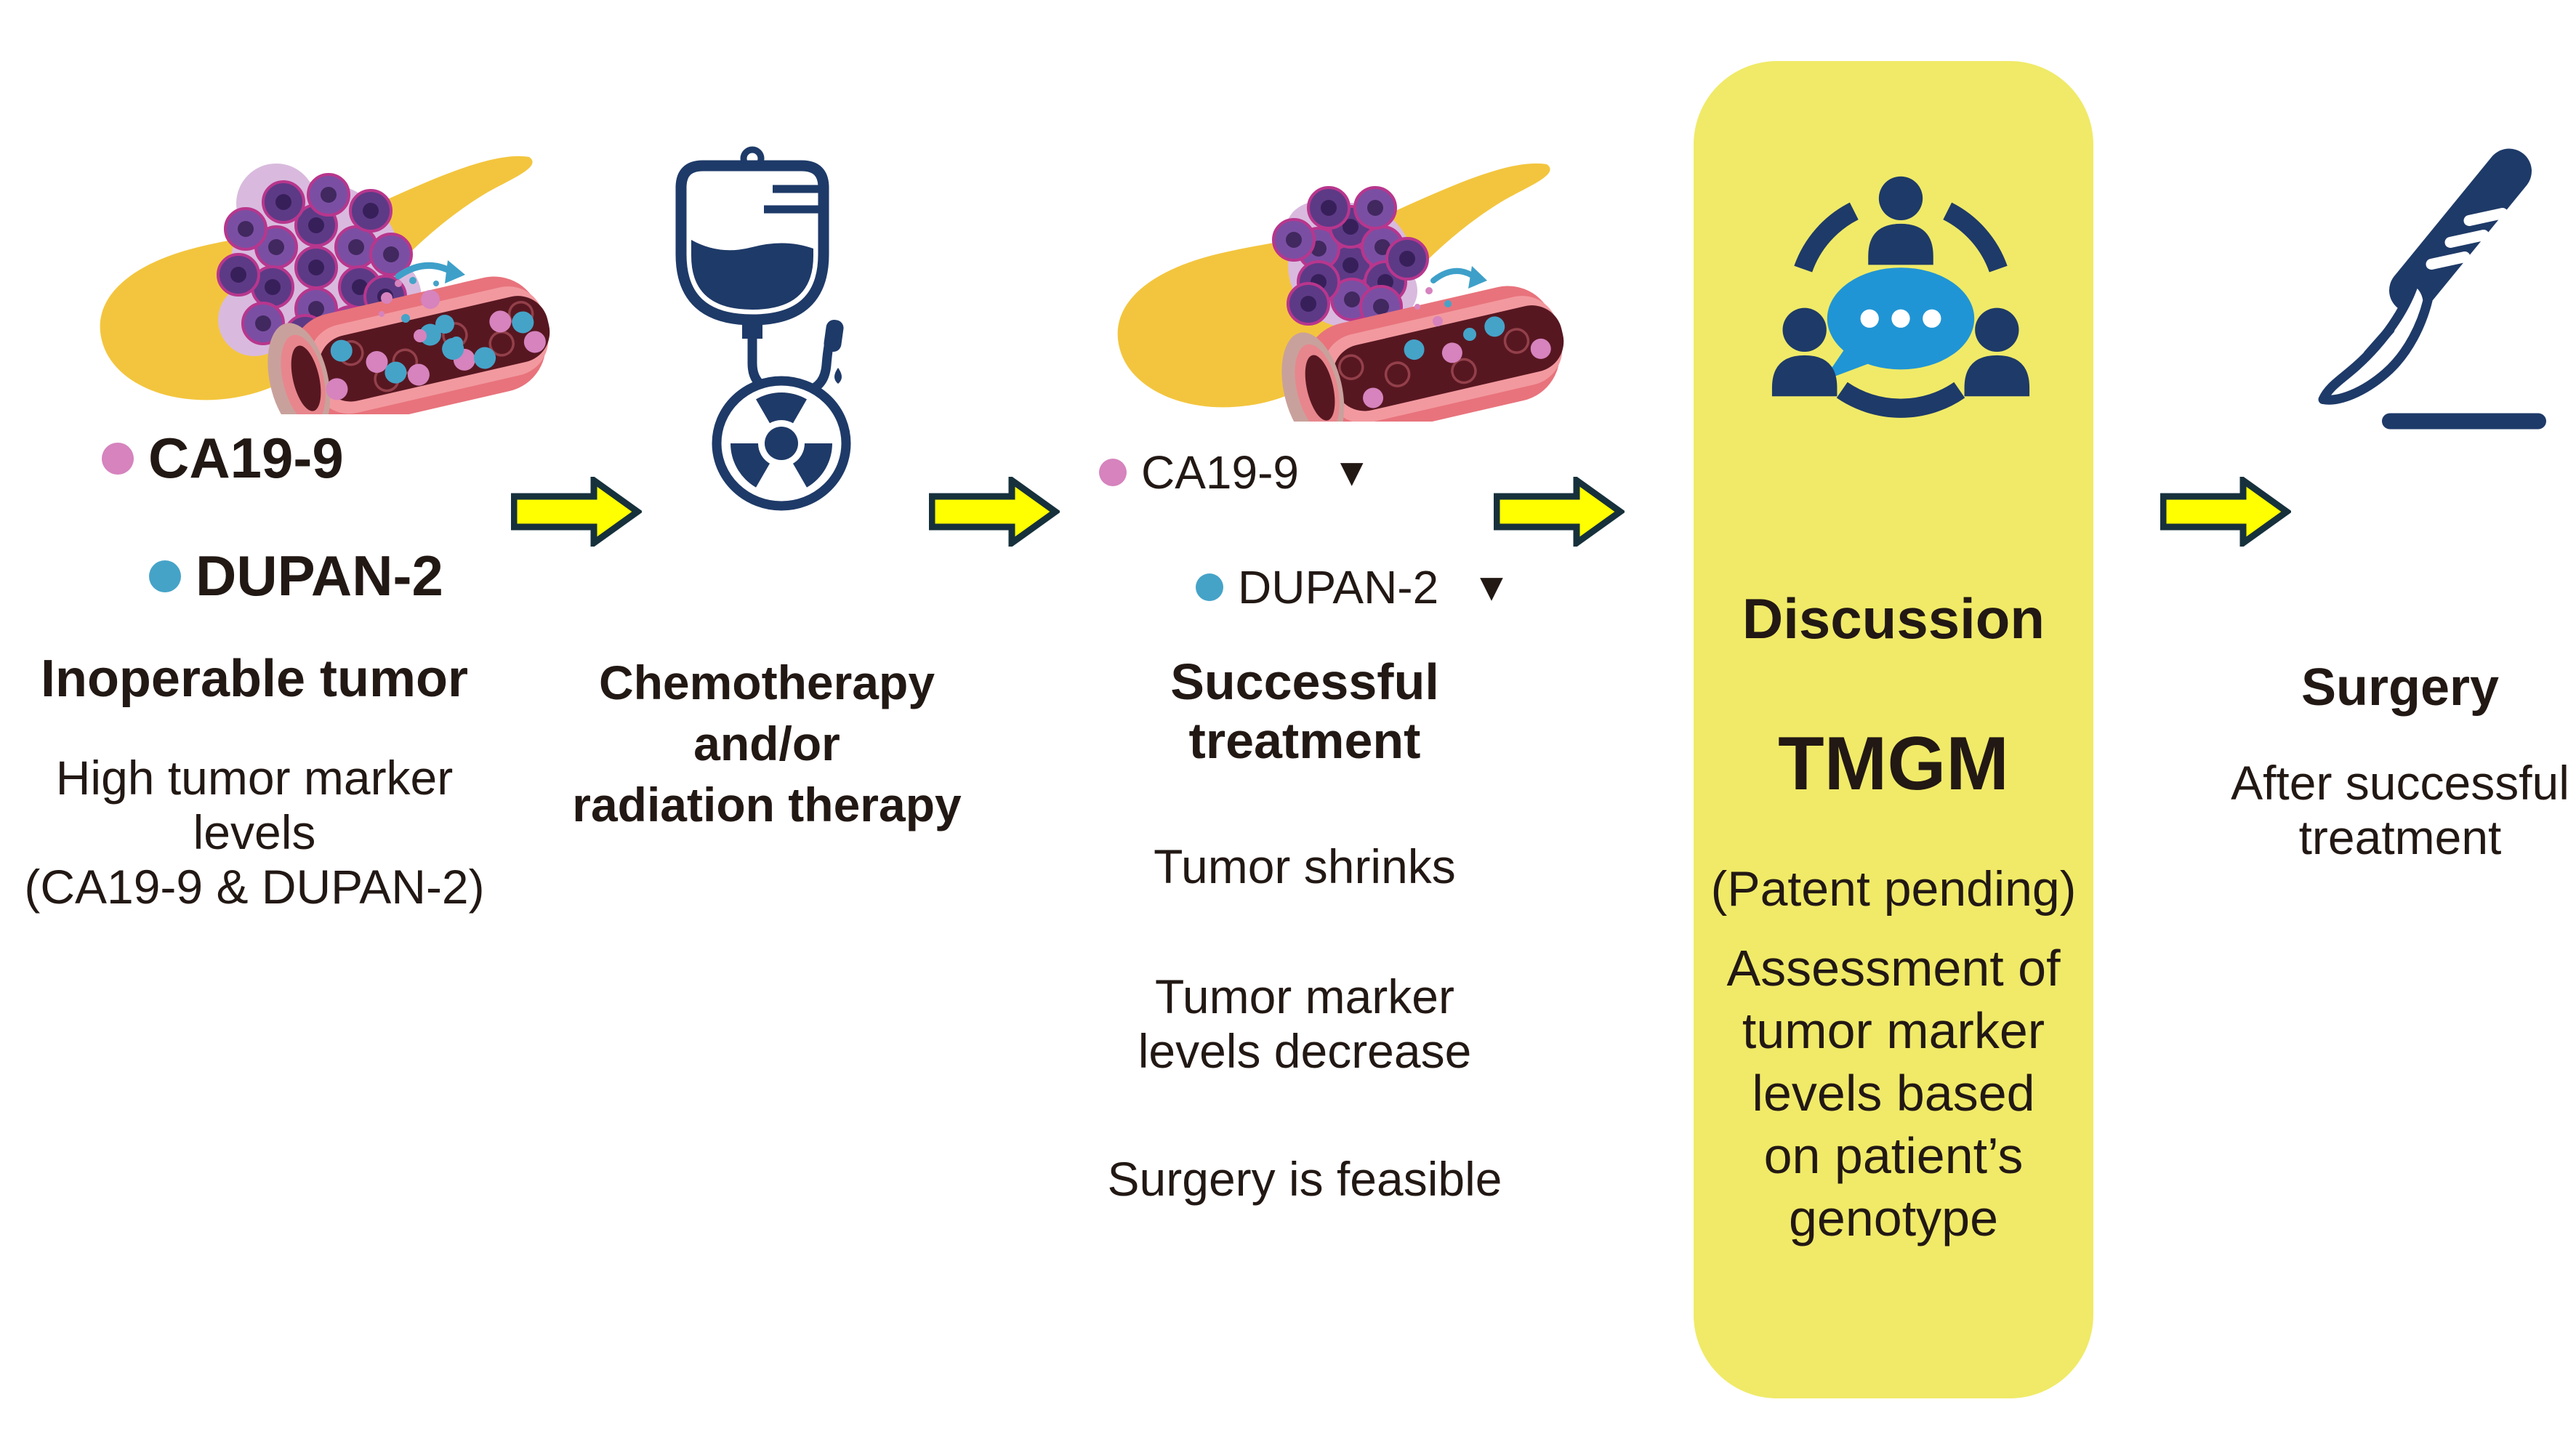 This screenshot has height=1442, width=2576. Describe the element at coordinates (1350, 257) in the screenshot. I see `tumor-icon-shrunk` at that location.